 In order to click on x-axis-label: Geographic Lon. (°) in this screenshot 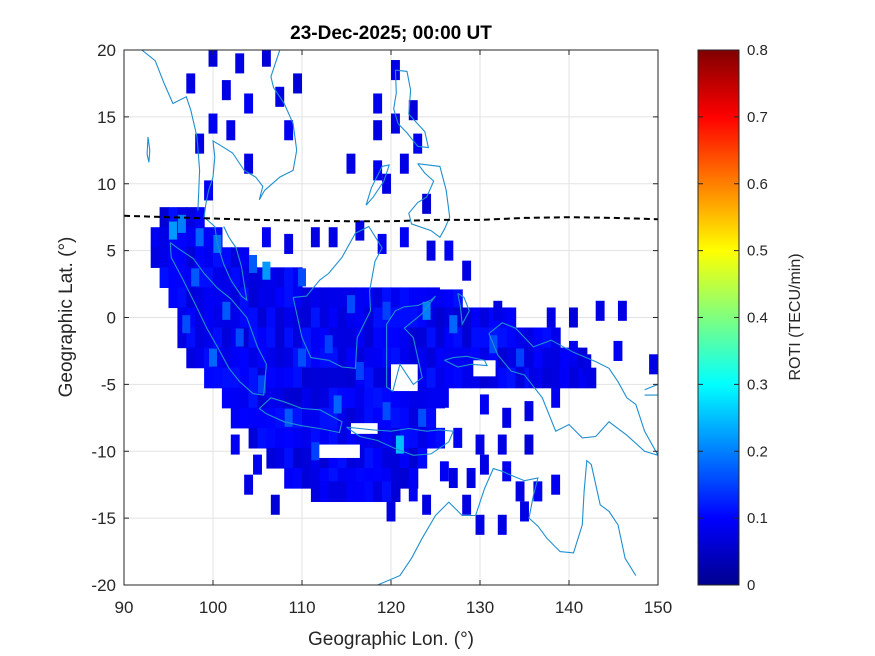, I will do `click(391, 639)`.